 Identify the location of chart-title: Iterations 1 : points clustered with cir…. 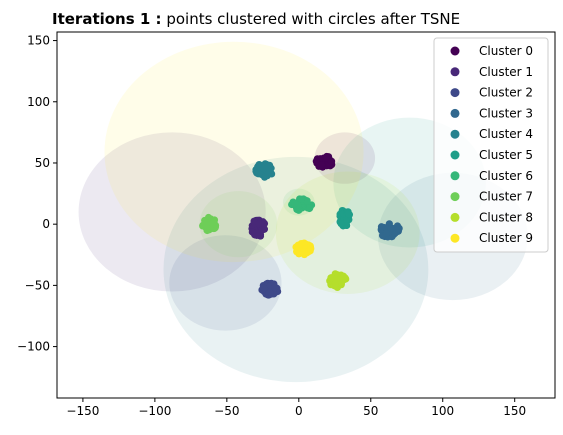
(256, 19).